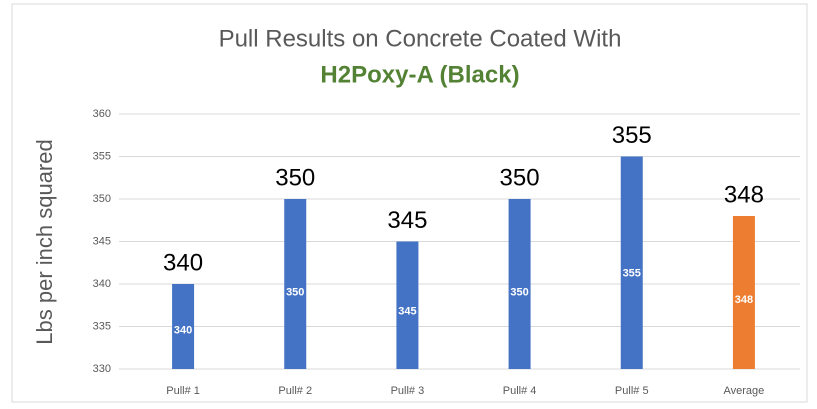 This screenshot has width=817, height=409. Describe the element at coordinates (183, 262) in the screenshot. I see `bar-value-label: 340` at that location.